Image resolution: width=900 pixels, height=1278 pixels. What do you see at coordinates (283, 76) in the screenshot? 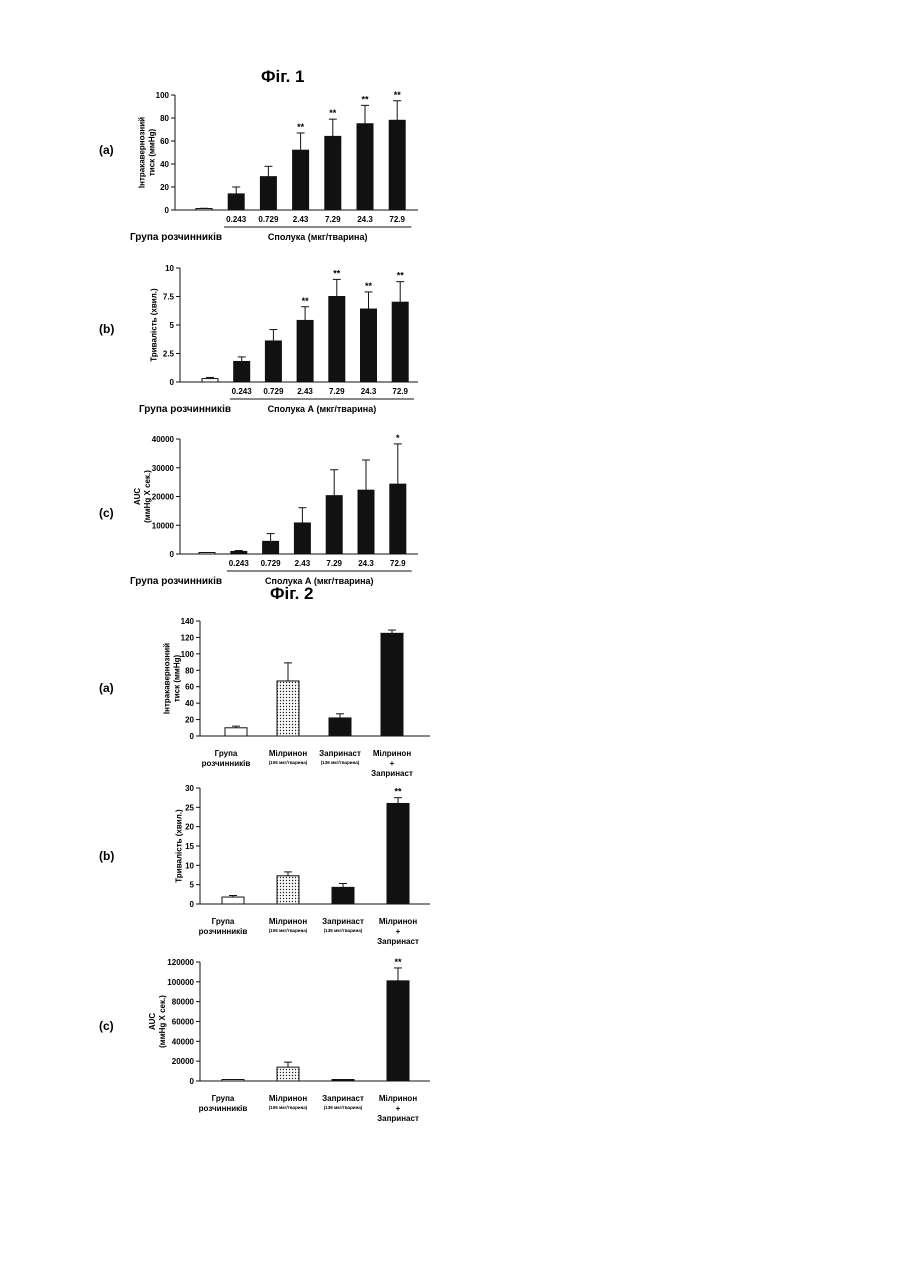
I see `figure-1-title: Фіг. 1` at bounding box center [283, 76].